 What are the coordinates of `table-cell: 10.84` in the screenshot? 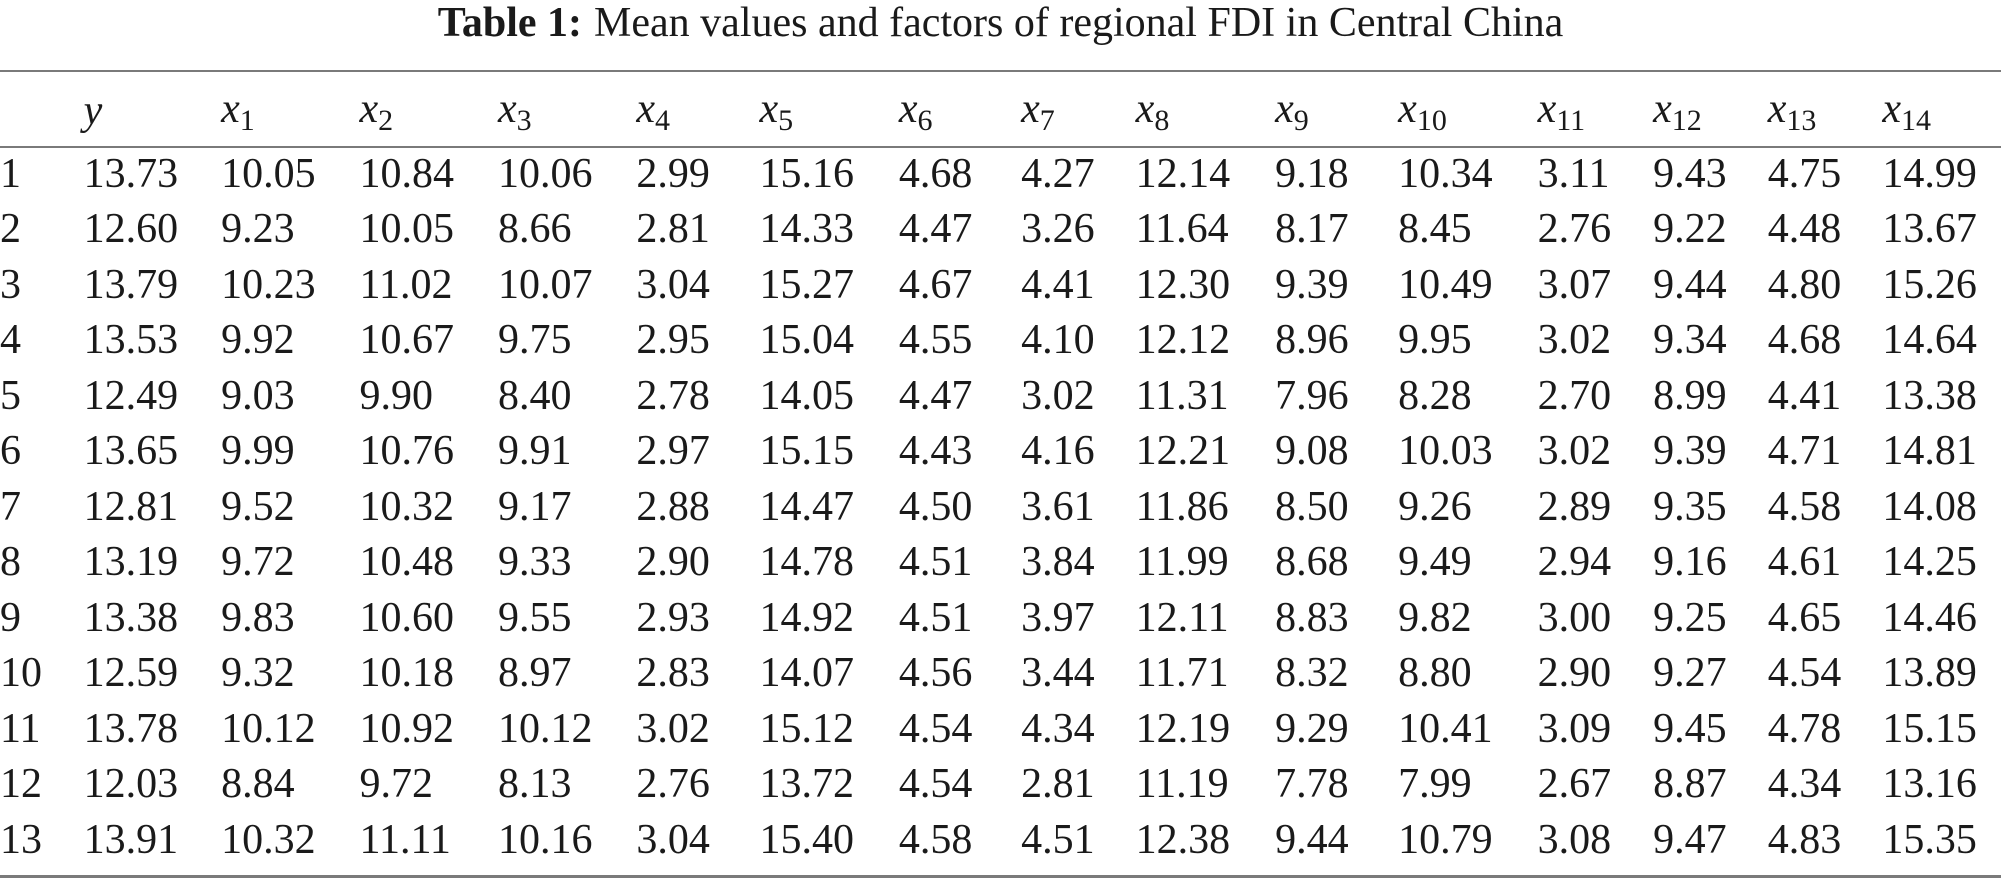 It's located at (407, 173).